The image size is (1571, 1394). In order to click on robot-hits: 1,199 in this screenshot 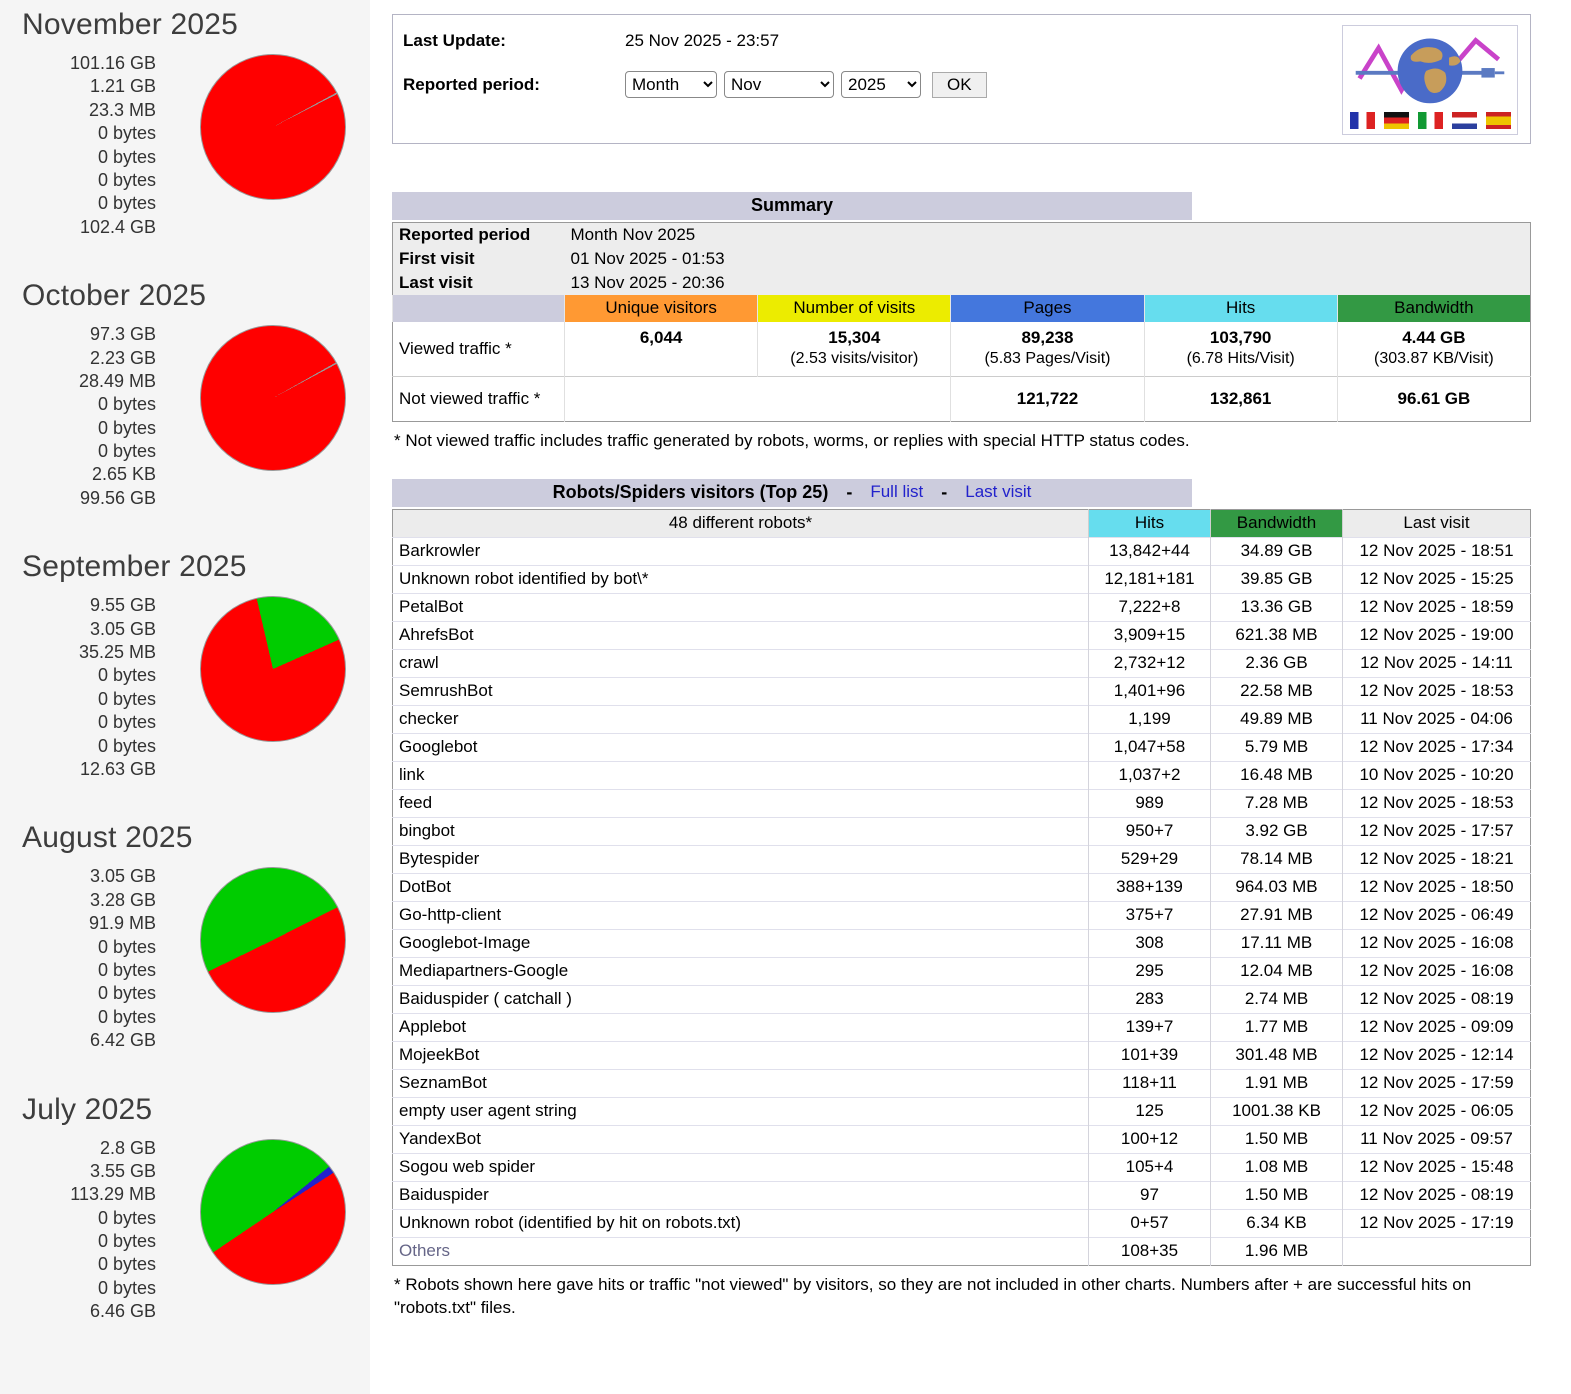, I will do `click(1149, 719)`.